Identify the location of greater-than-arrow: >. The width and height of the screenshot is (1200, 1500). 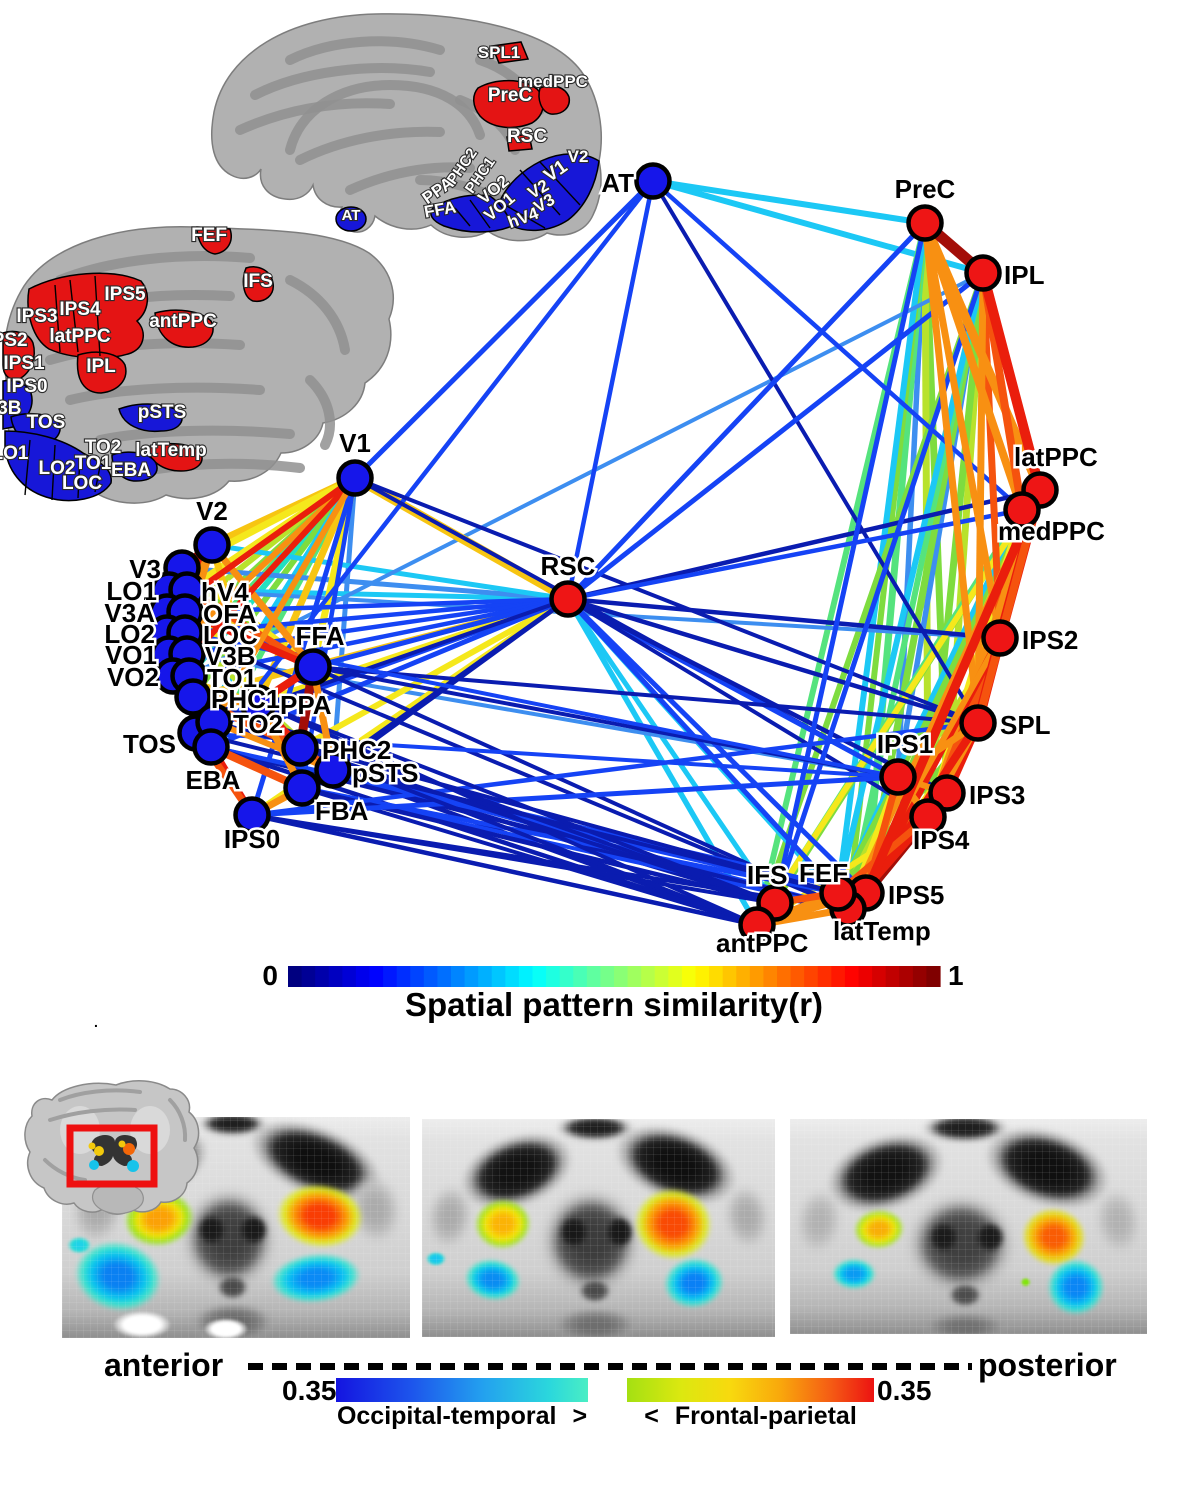
(580, 1416).